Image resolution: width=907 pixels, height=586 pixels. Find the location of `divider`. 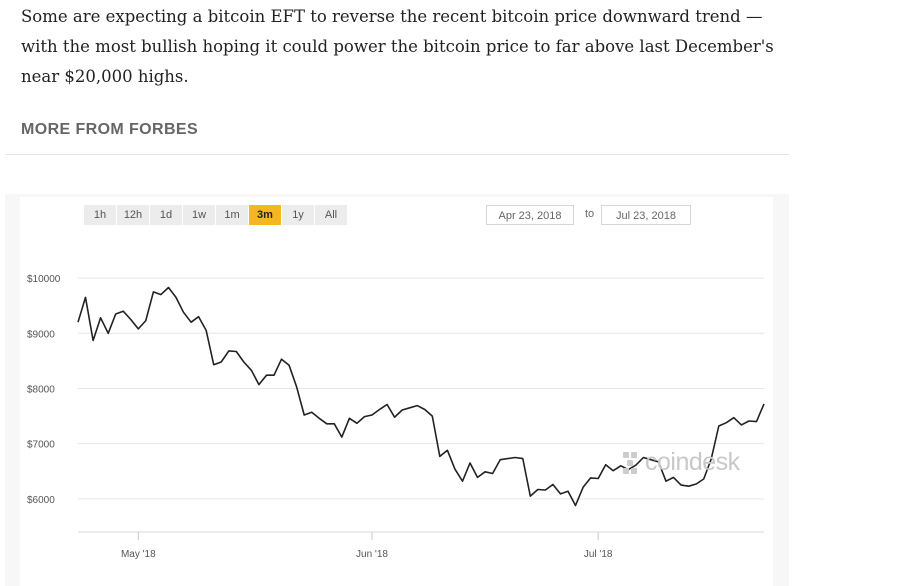

divider is located at coordinates (397, 154).